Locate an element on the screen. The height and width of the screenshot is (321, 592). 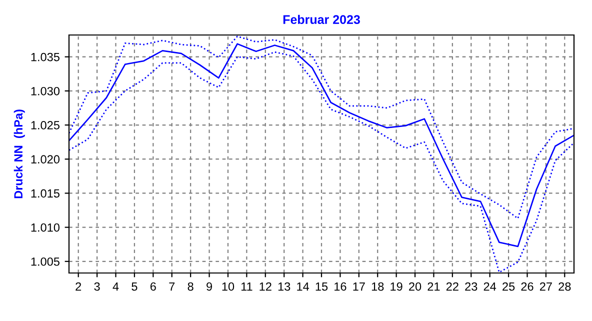
x-tick-label: 4 is located at coordinates (115, 286).